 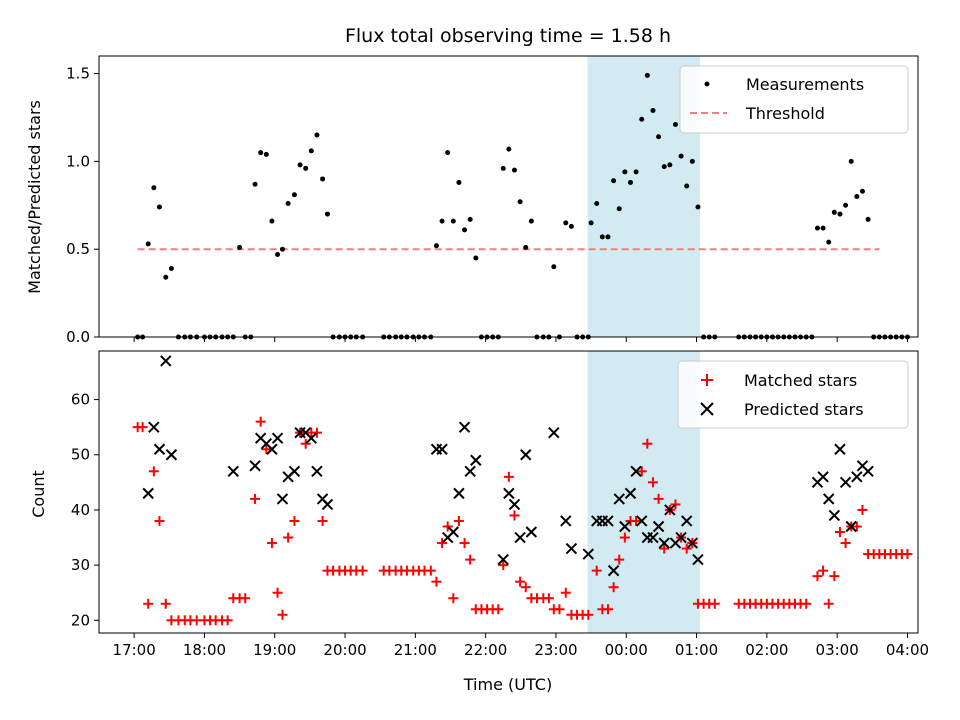 What do you see at coordinates (800, 380) in the screenshot?
I see `legend-label-matched: Matched stars` at bounding box center [800, 380].